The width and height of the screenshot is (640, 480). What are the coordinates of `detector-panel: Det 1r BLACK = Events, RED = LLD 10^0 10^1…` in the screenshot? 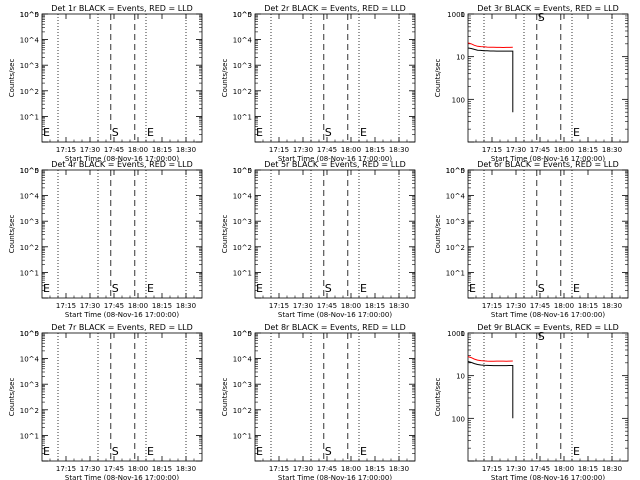 It's located at (105, 83).